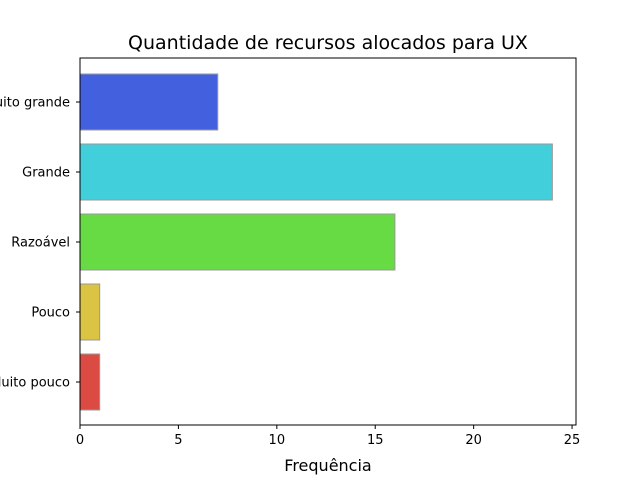 This screenshot has height=480, width=640. Describe the element at coordinates (178, 440) in the screenshot. I see `x-tick-label: 5` at that location.